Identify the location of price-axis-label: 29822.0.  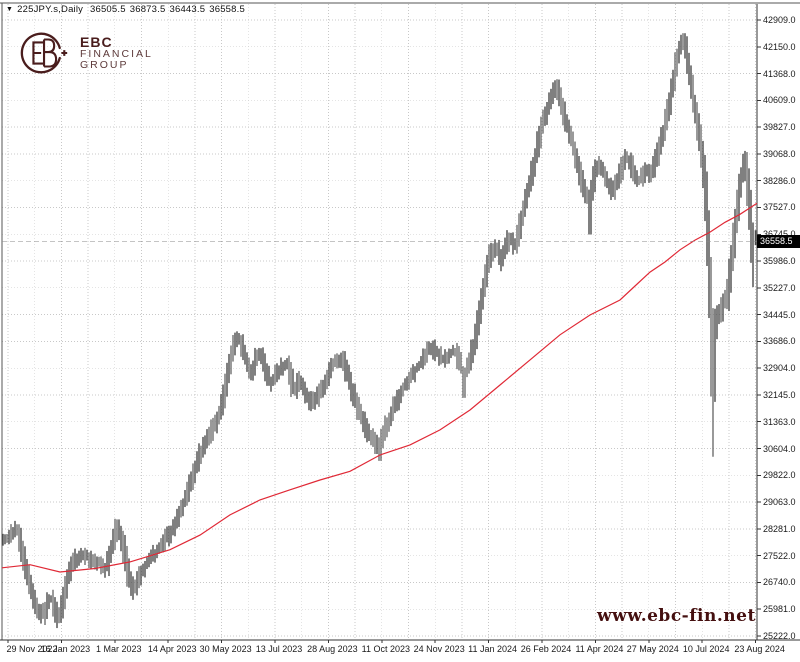
(779, 475).